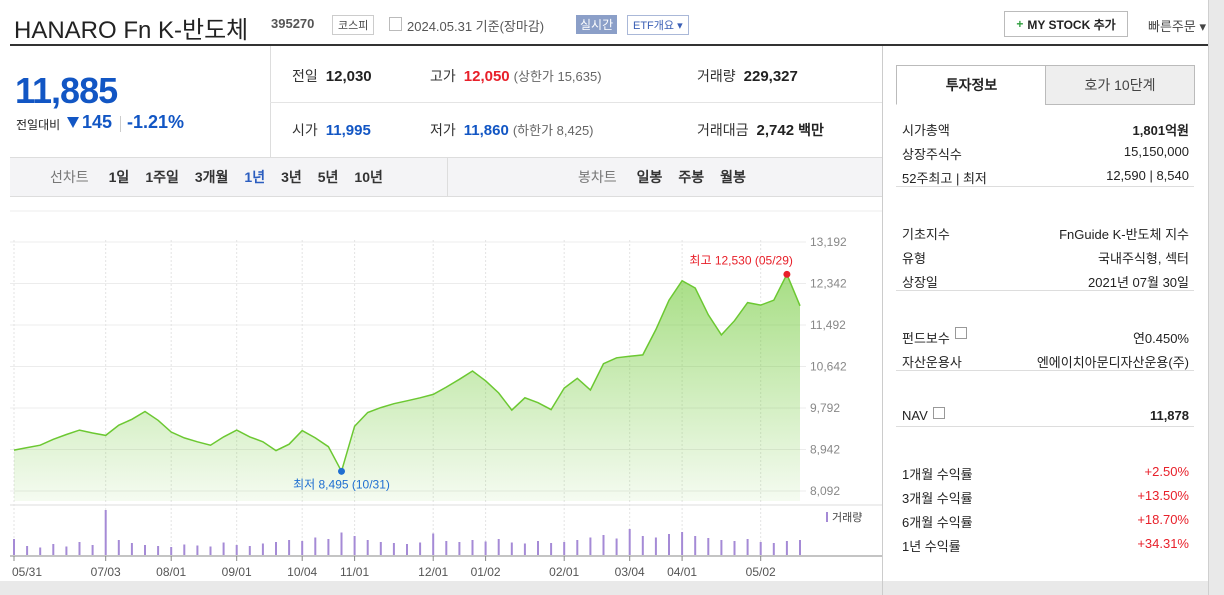 This screenshot has width=1224, height=595. Describe the element at coordinates (1045, 473) in the screenshot. I see `side-row: 1개월 수익률 +2.50%` at that location.